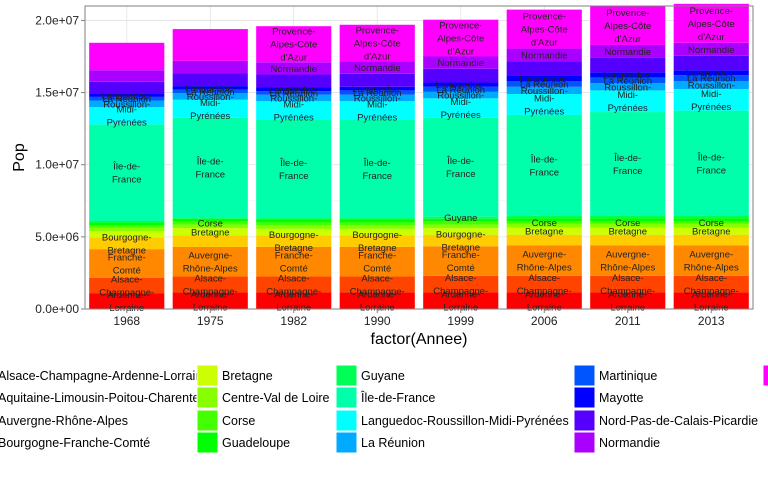 This screenshot has height=485, width=768. I want to click on x-axis: 1968 1975 1982 1990 1999 2006 2011 2013, so click(419, 318).